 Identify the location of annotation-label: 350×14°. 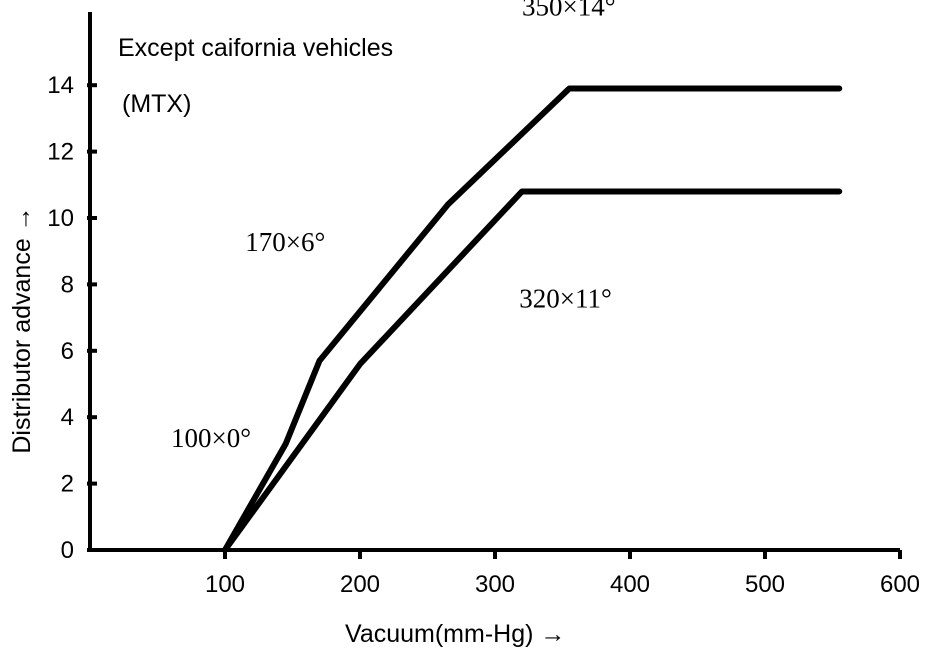
(569, 10).